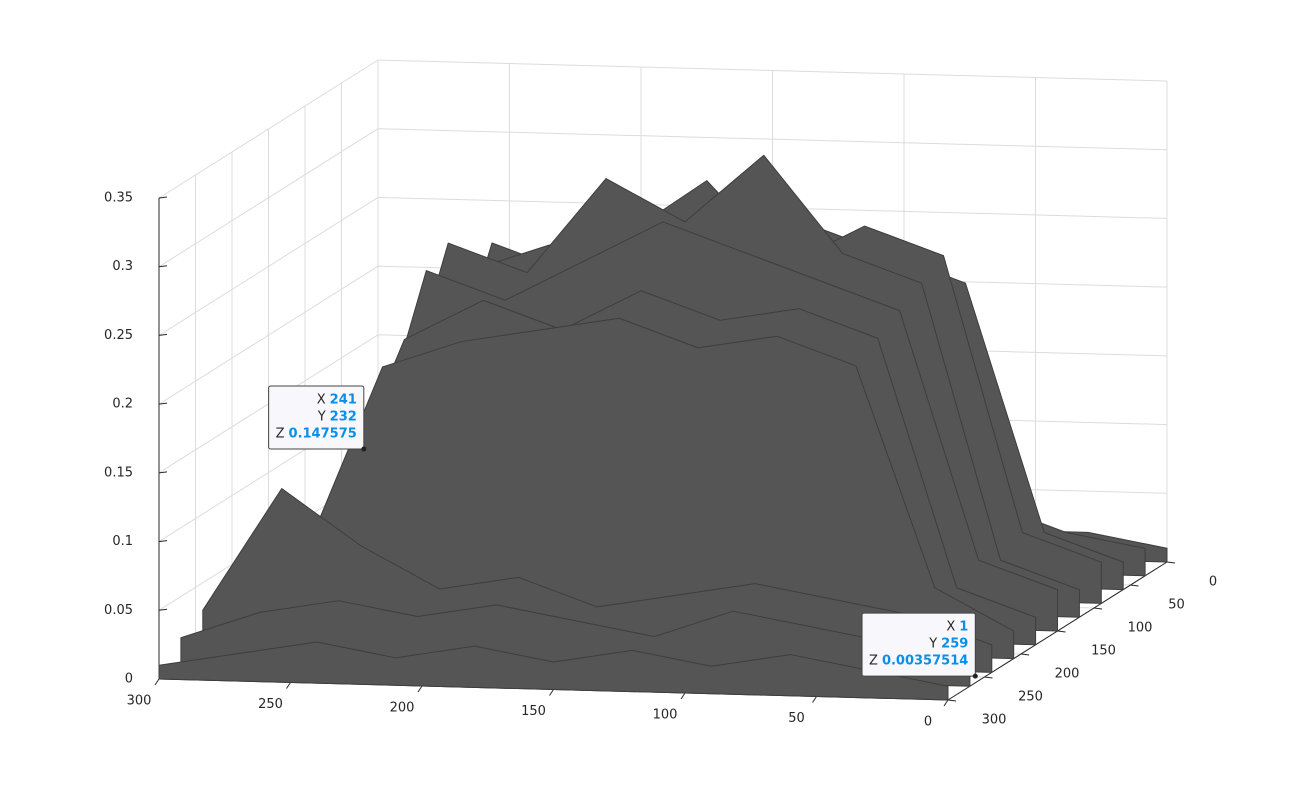  What do you see at coordinates (1176, 605) in the screenshot?
I see `y-tick-label: 50` at bounding box center [1176, 605].